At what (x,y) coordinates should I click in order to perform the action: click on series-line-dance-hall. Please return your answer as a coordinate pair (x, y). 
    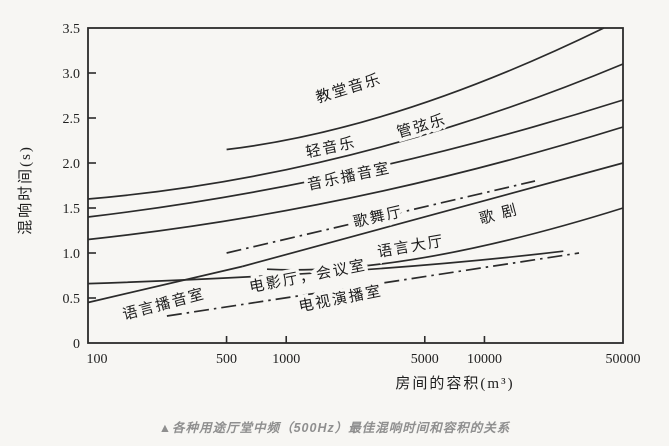
    Looking at the image, I should click on (381, 217).